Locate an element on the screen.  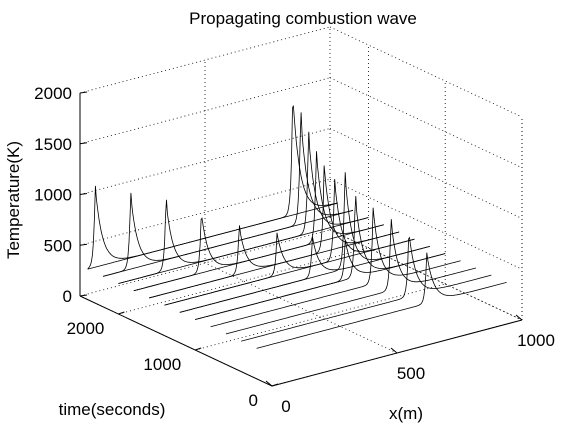
chart-title: Propagating combustion wave is located at coordinates (303, 18).